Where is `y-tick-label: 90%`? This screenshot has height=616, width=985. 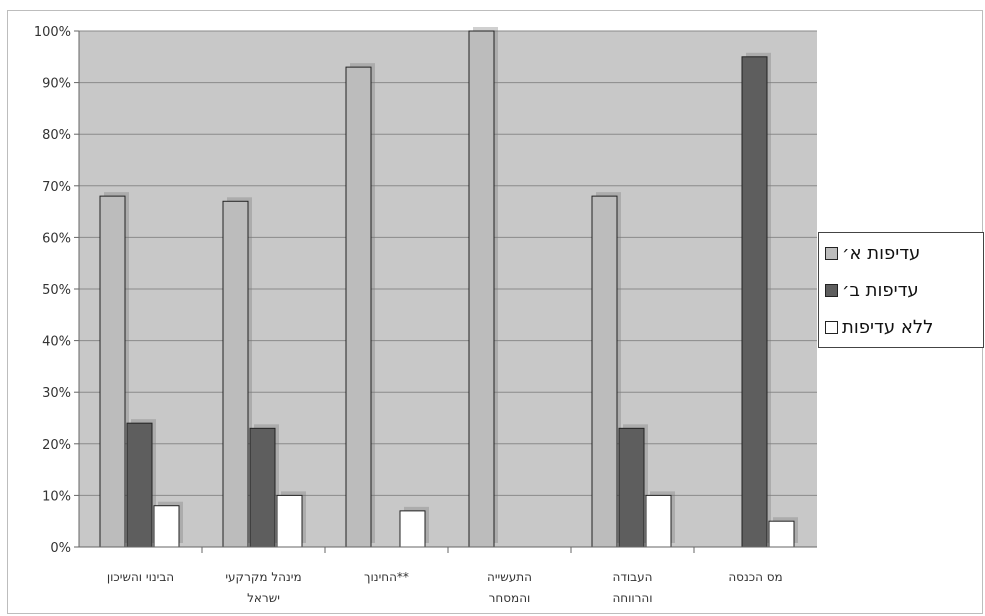 y-tick-label: 90% is located at coordinates (56, 84).